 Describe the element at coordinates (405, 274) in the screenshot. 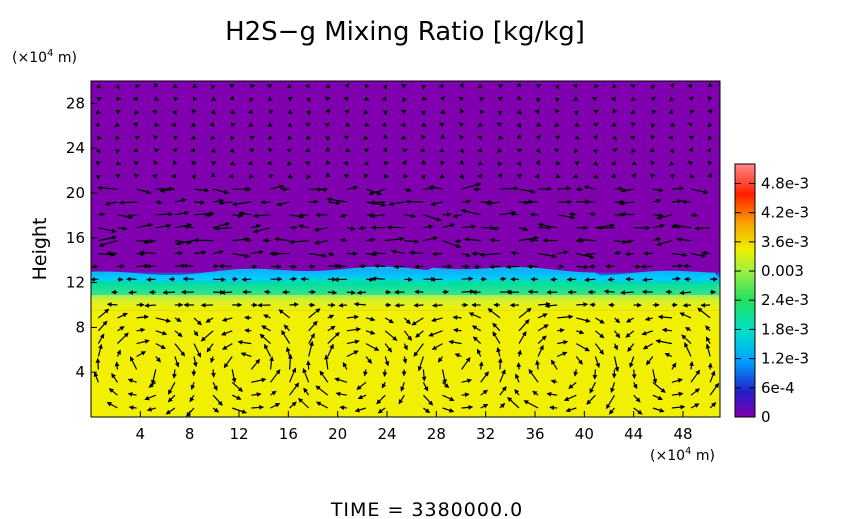

I see `interface-edge` at that location.